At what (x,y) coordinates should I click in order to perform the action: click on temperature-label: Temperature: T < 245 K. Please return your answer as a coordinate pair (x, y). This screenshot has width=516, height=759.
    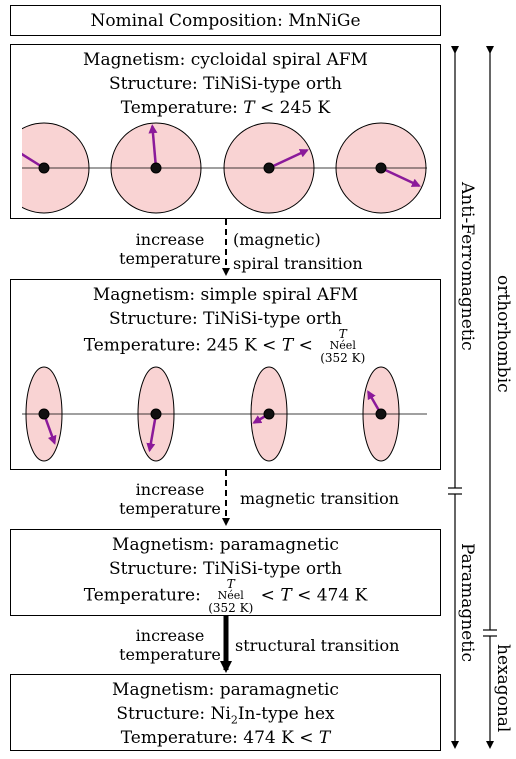
    Looking at the image, I should click on (225, 108).